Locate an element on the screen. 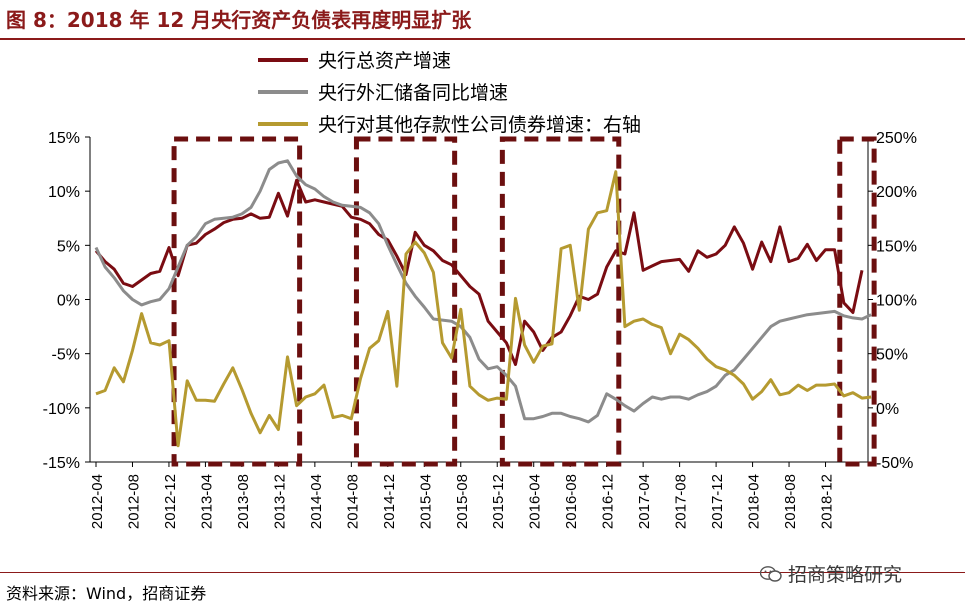 The image size is (965, 615). watermark-label: 招商策略研究 is located at coordinates (845, 575).